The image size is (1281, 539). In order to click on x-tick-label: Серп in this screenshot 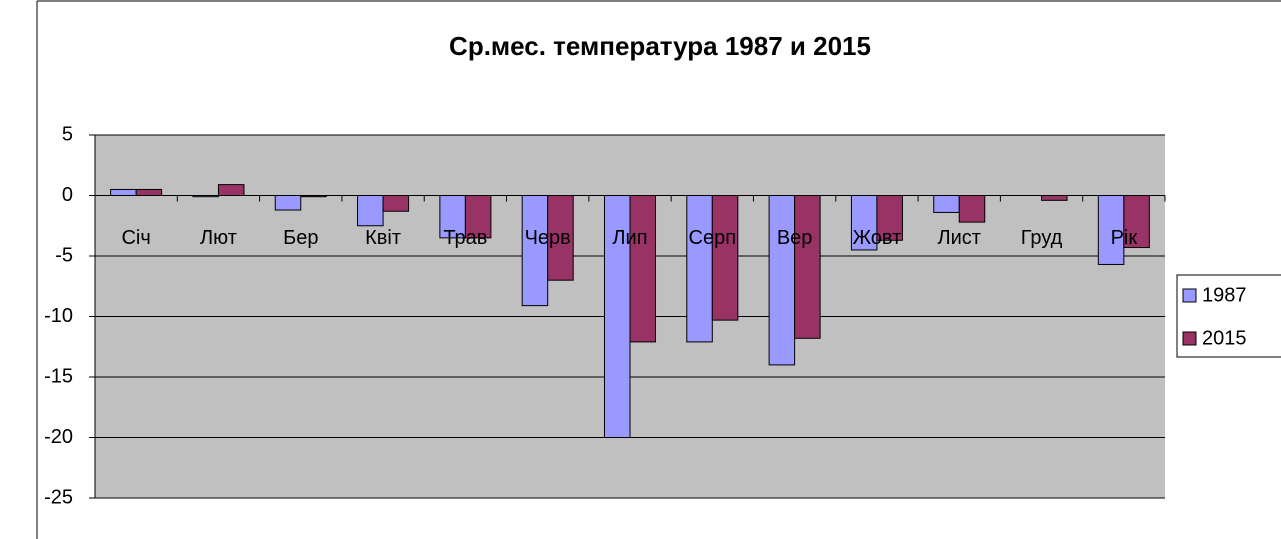, I will do `click(713, 238)`.